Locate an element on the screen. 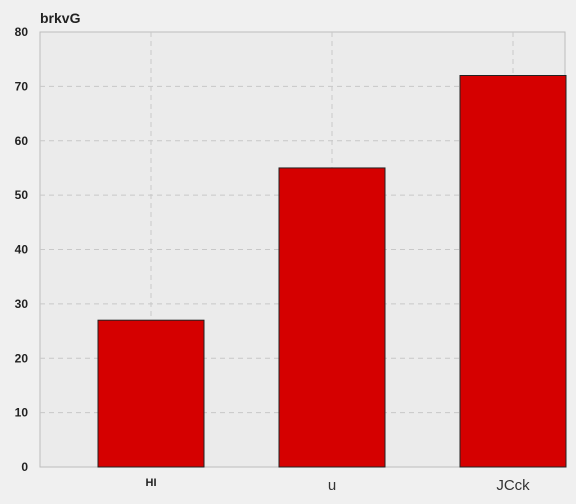  y-tick-label: 10 is located at coordinates (22, 413).